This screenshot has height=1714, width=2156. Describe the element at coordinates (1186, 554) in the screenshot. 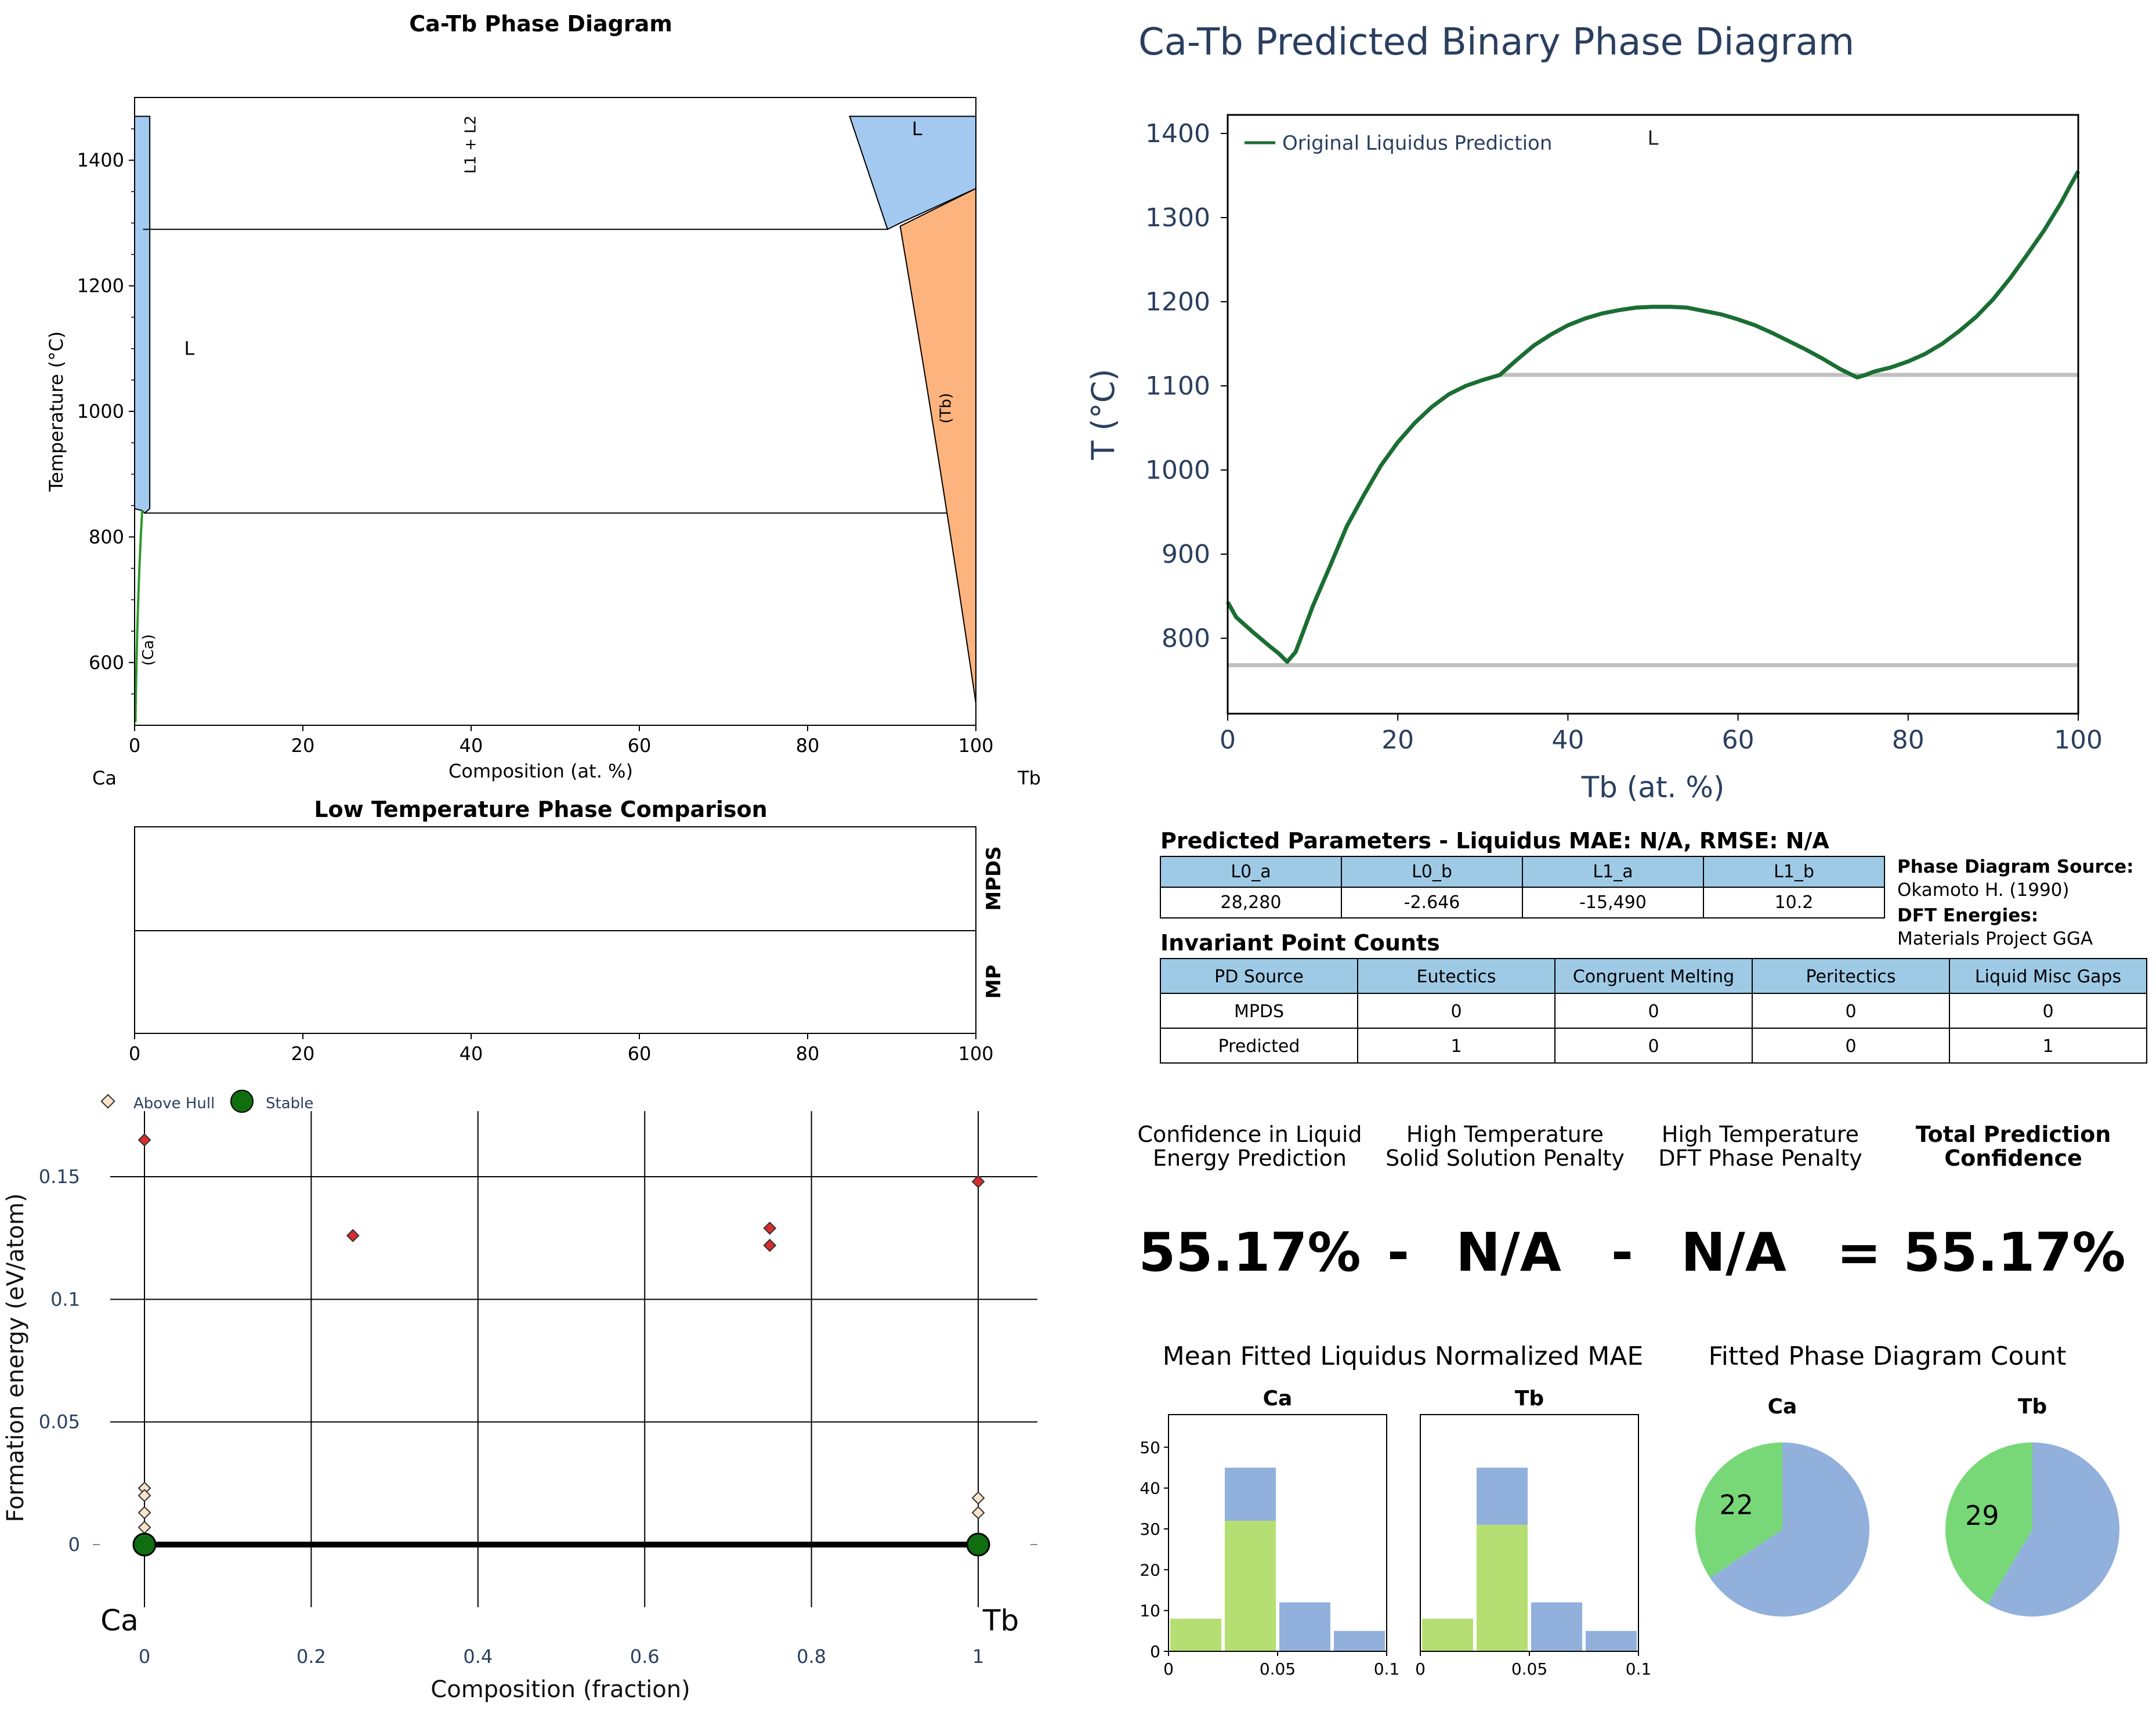

I see `y-tick-label: 900` at that location.